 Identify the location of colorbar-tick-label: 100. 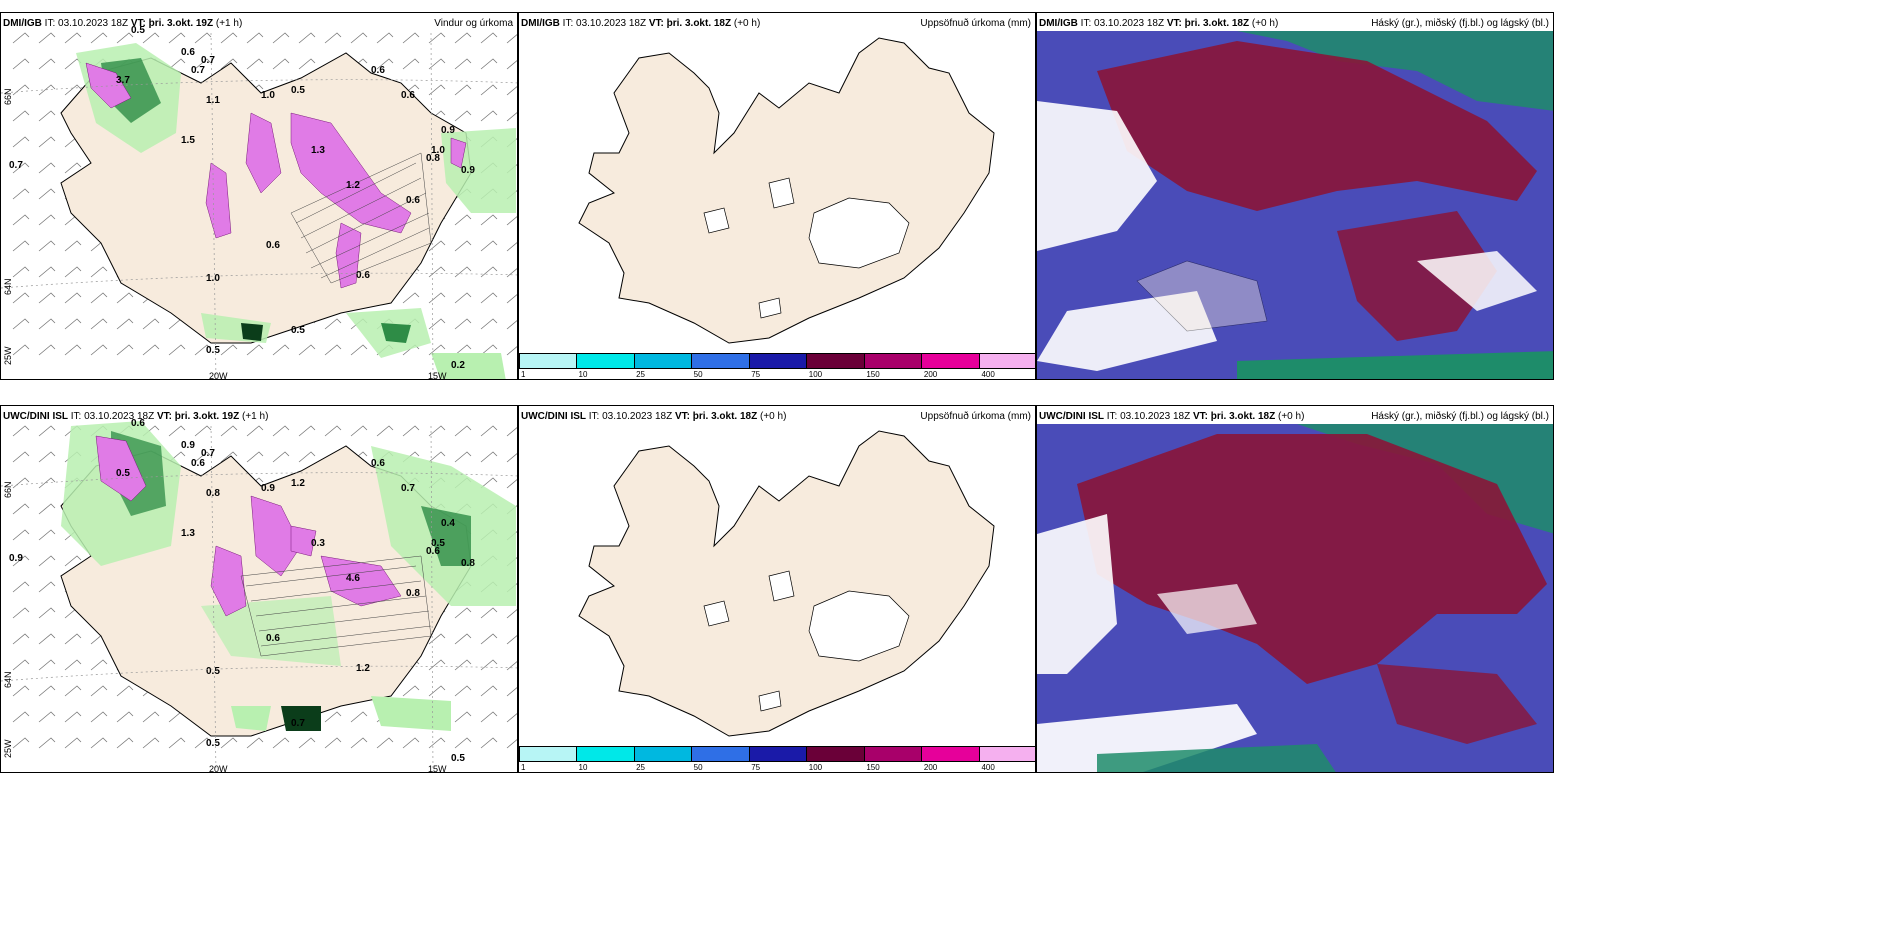
(815, 374).